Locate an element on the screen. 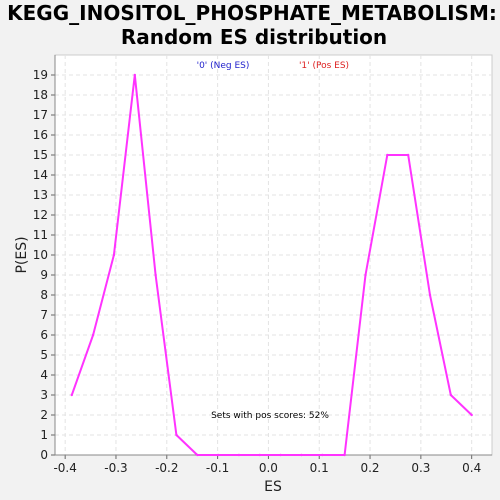  x-tick-label: 0.0 is located at coordinates (268, 468).